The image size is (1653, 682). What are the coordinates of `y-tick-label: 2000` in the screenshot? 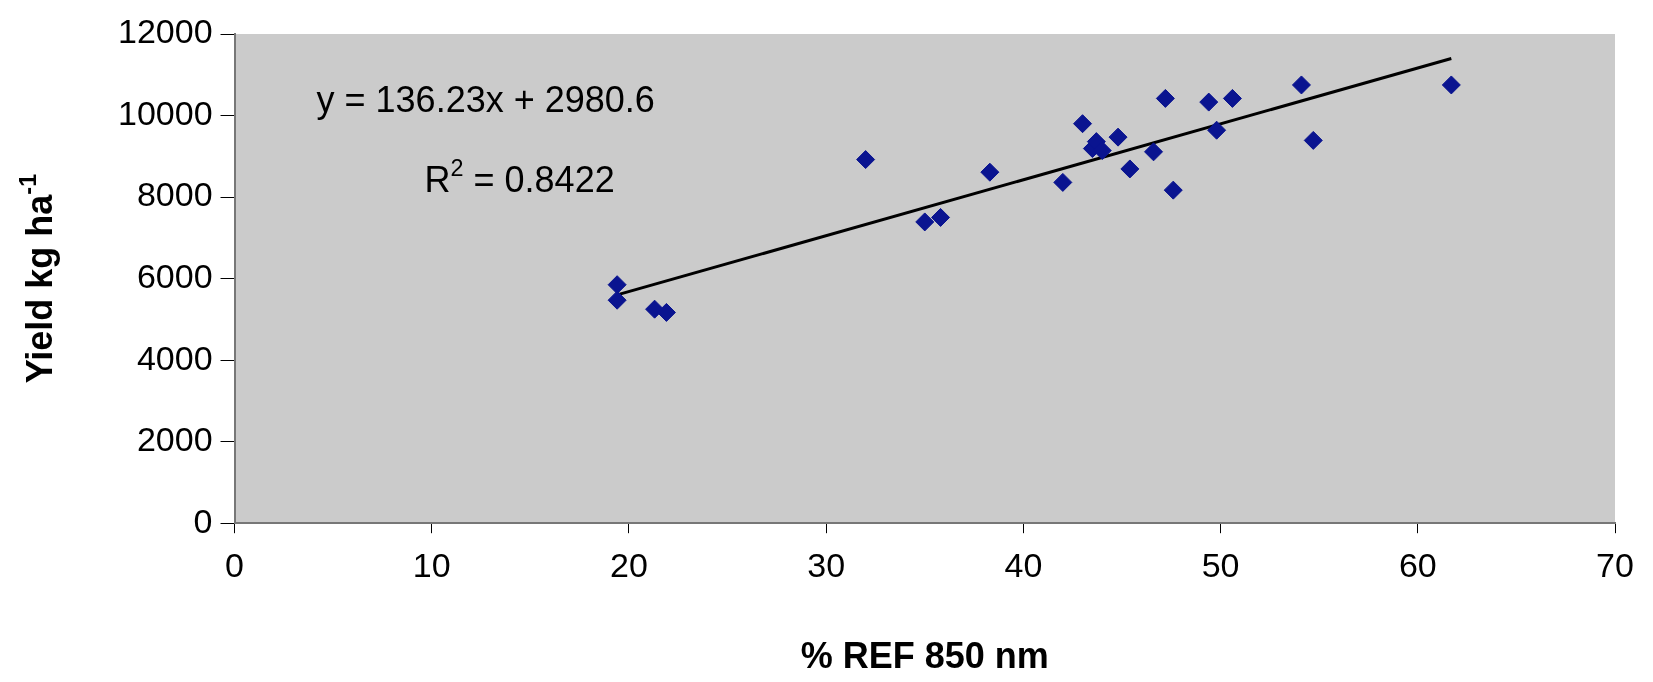 It's located at (174, 439).